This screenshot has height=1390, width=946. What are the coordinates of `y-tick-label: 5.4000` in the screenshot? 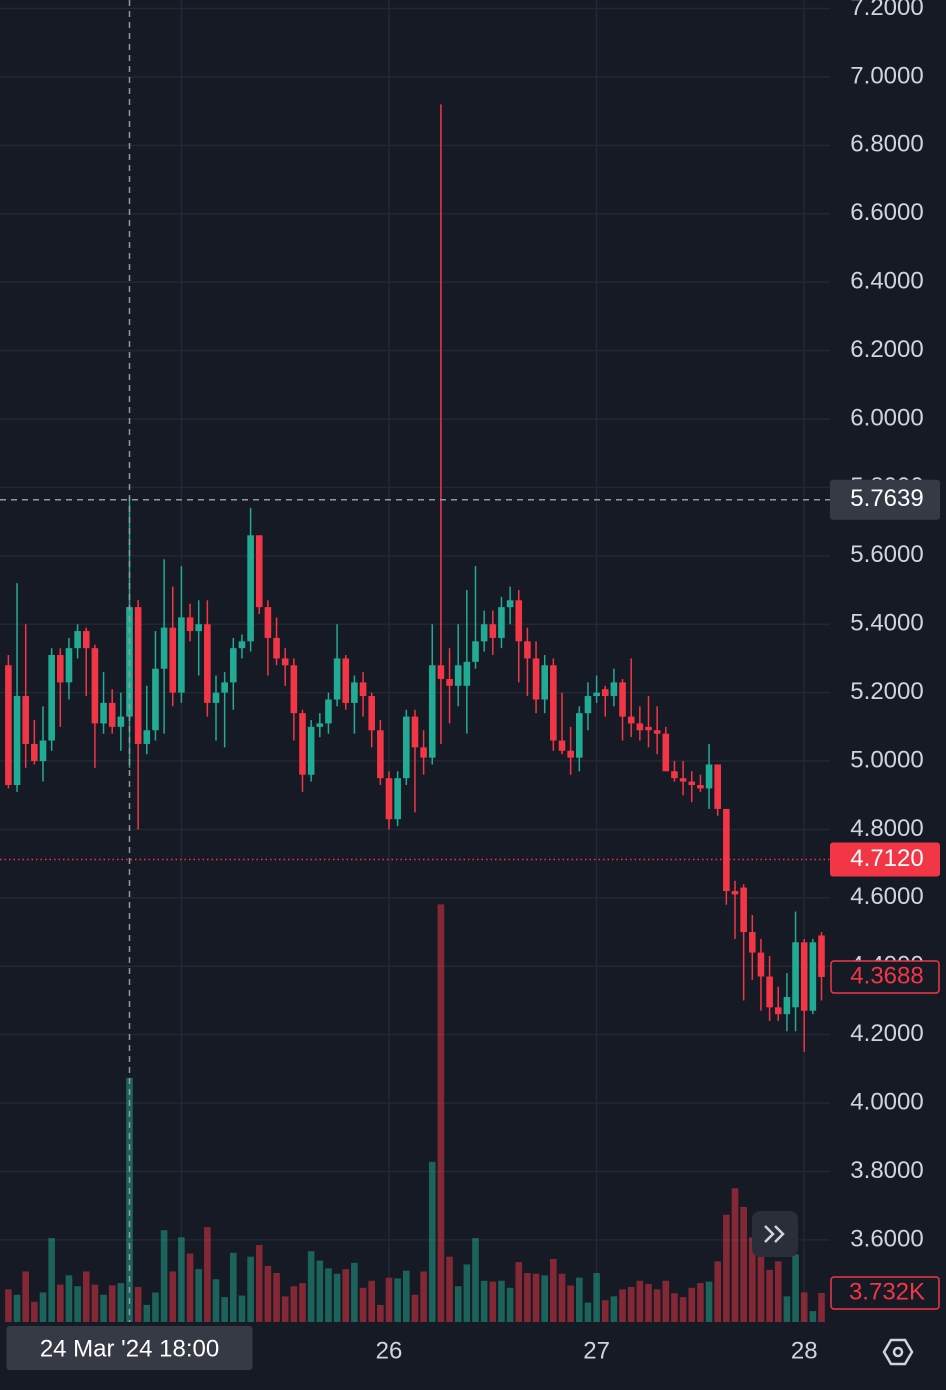 It's located at (886, 623).